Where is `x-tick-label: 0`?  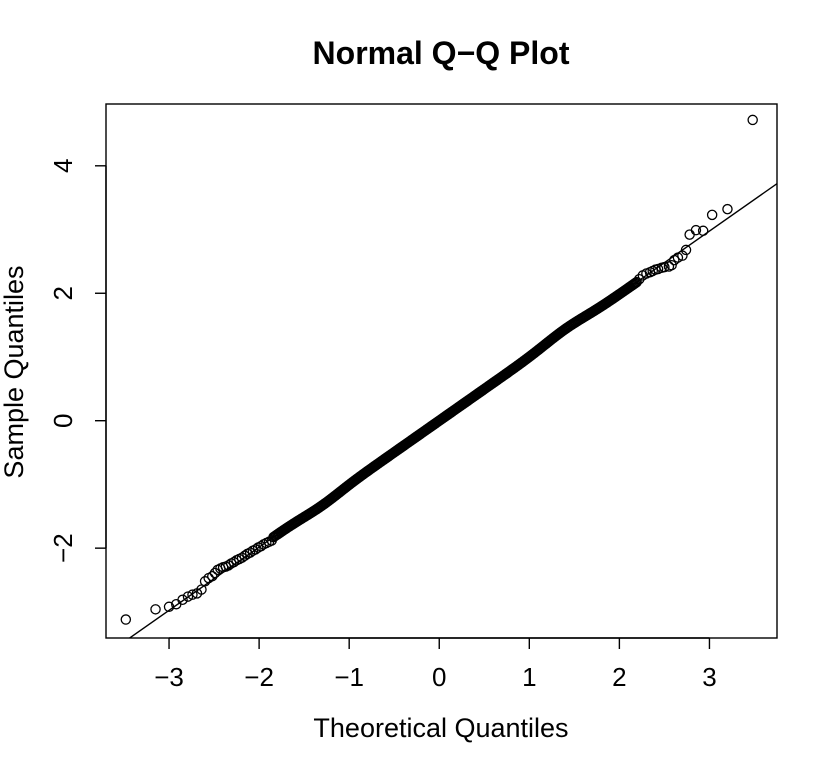
x-tick-label: 0 is located at coordinates (439, 677).